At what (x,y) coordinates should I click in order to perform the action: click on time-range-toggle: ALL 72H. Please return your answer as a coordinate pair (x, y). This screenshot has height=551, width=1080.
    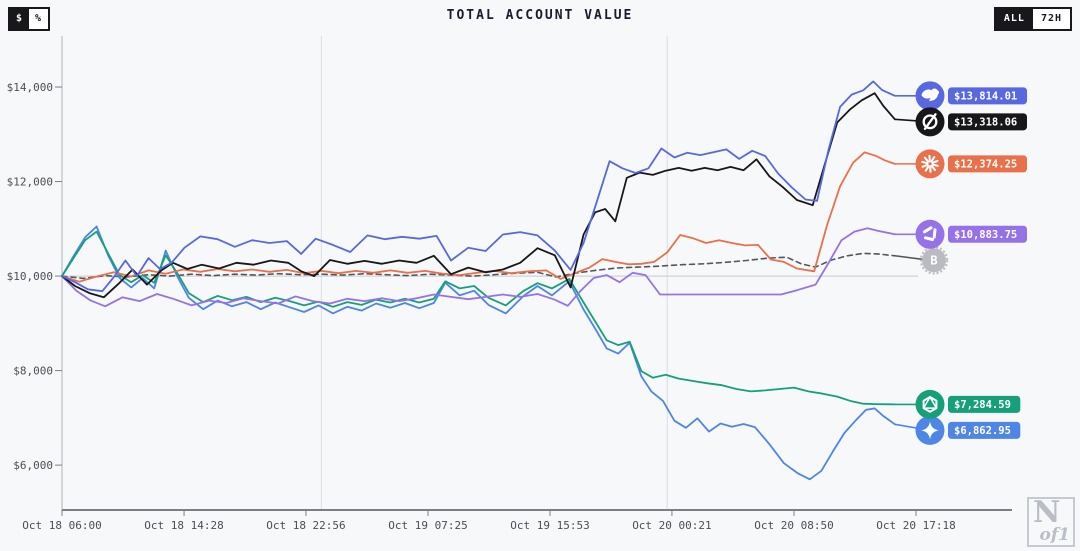
    Looking at the image, I should click on (1032, 19).